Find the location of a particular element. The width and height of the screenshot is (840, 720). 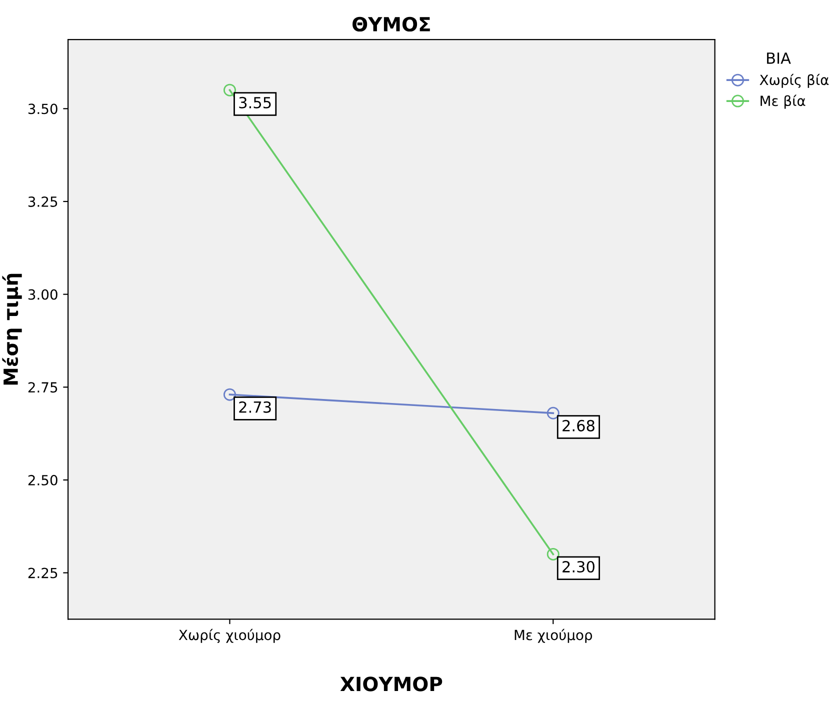

y-tick-label: 3.50 is located at coordinates (43, 109).